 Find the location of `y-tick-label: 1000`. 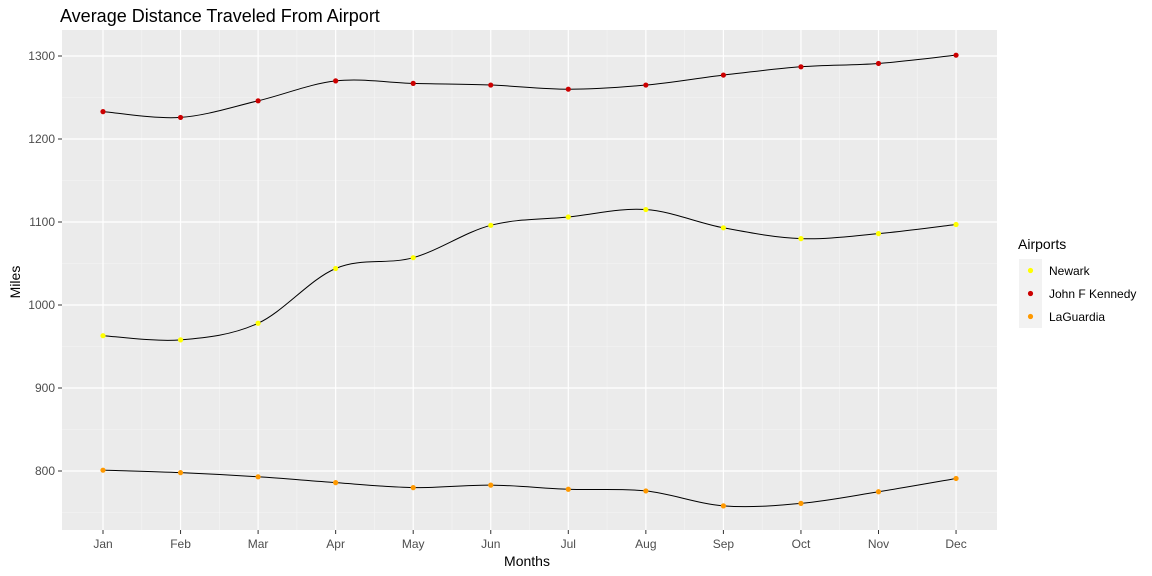

y-tick-label: 1000 is located at coordinates (41, 305).